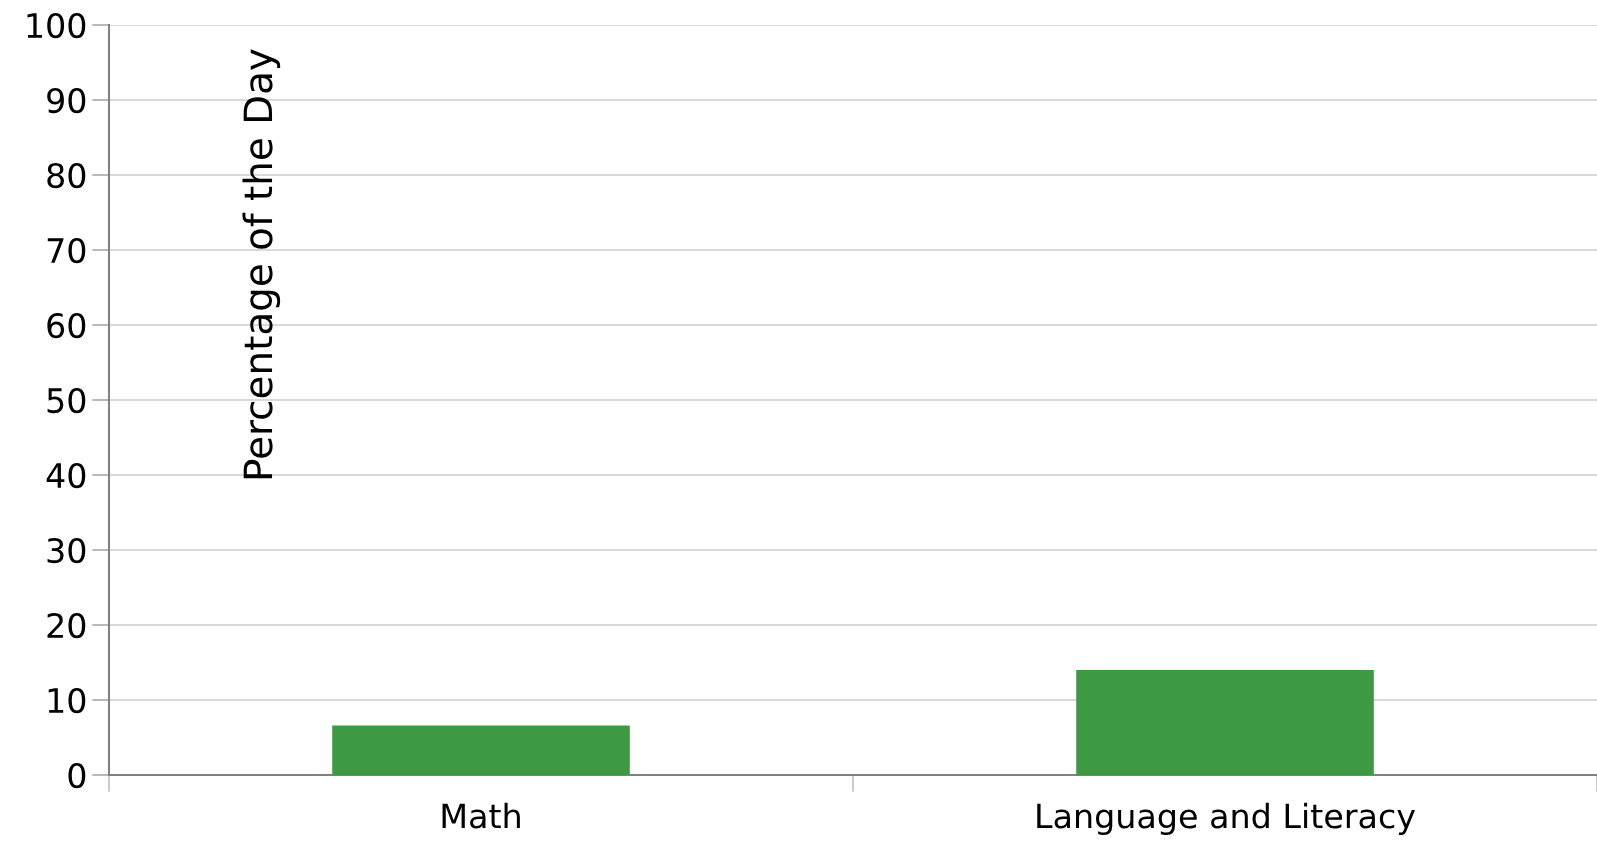 This screenshot has height=853, width=1597. What do you see at coordinates (66, 625) in the screenshot?
I see `y-tick-label: 20` at bounding box center [66, 625].